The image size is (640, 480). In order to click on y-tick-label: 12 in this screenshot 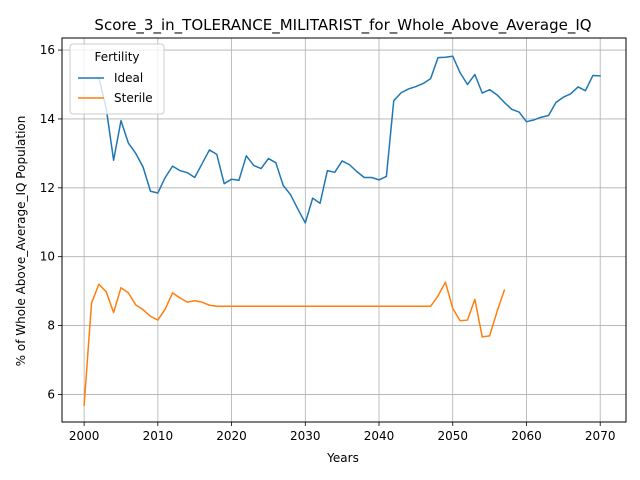, I will do `click(47, 188)`.